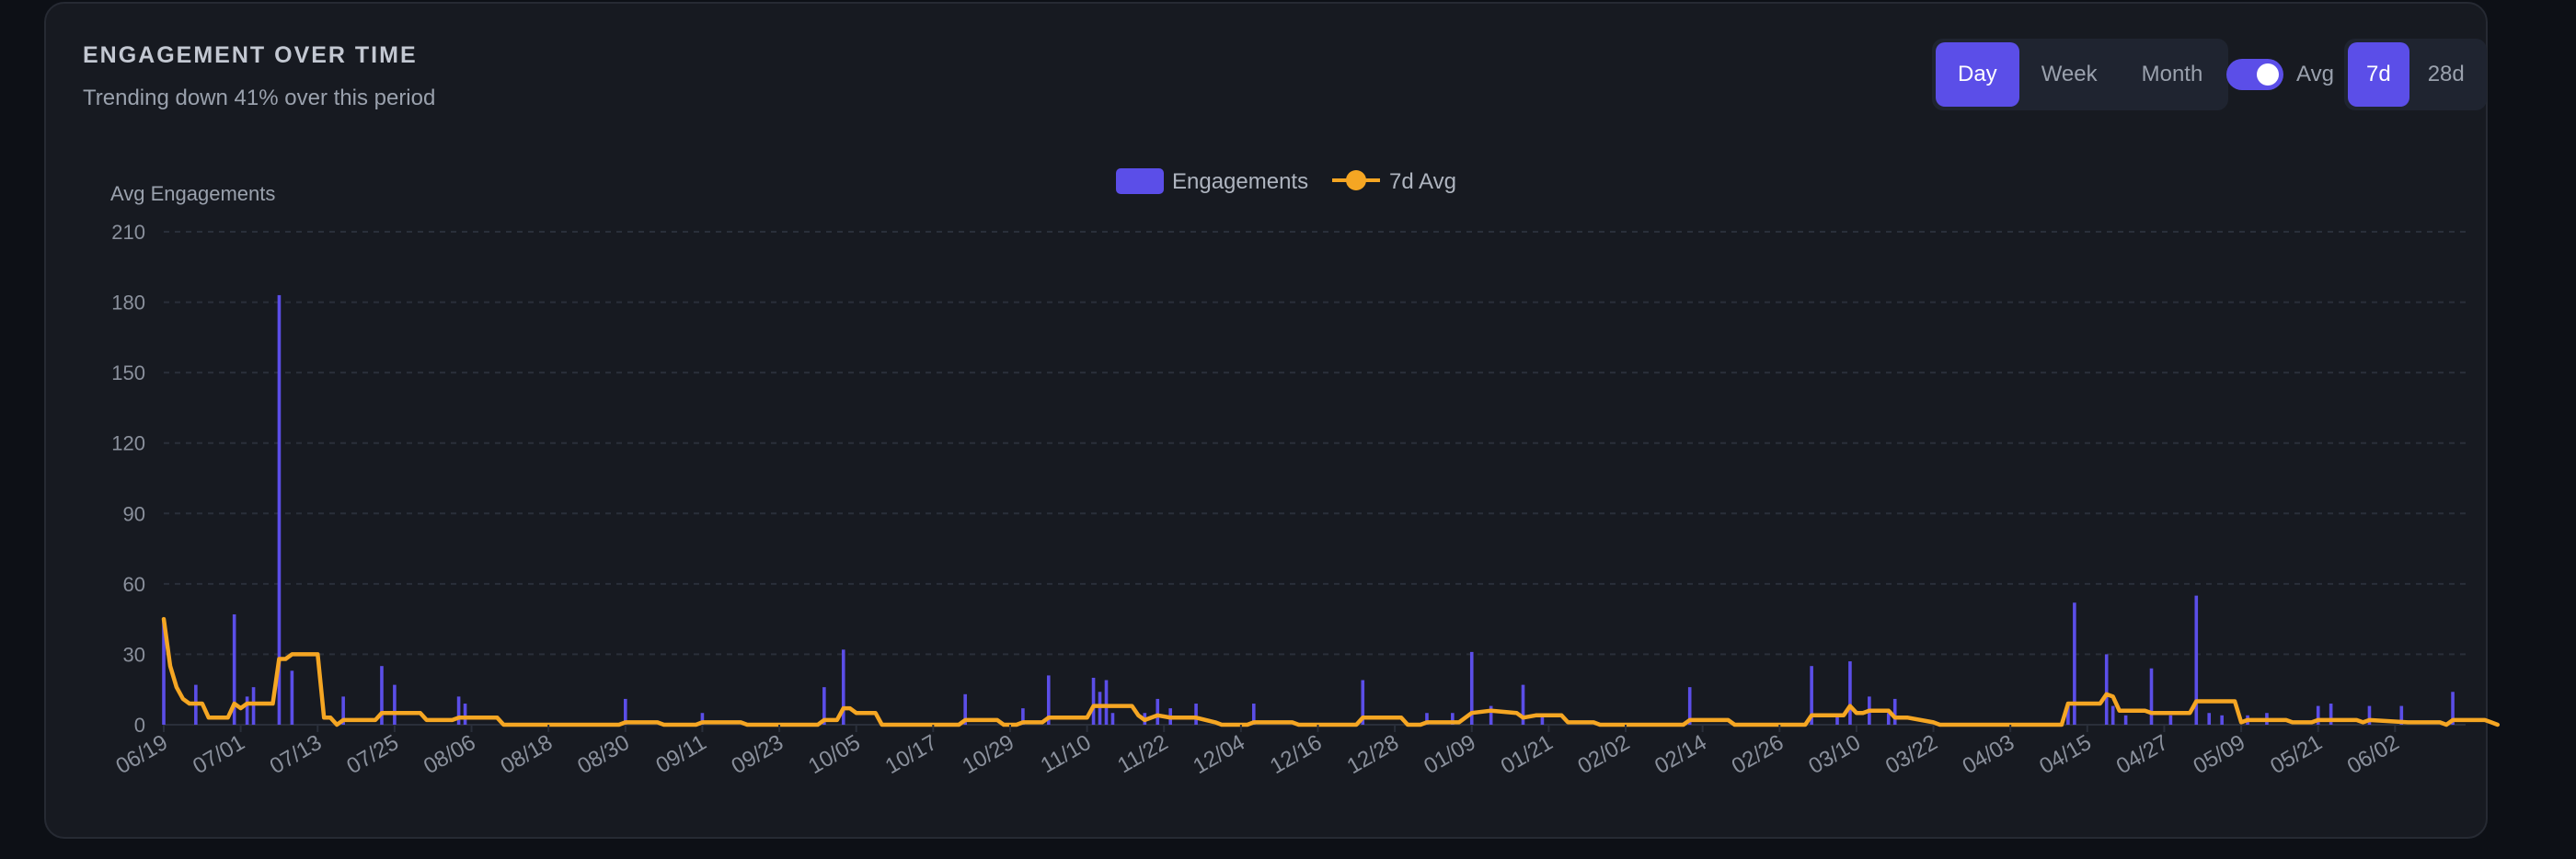 This screenshot has width=2576, height=859. Describe the element at coordinates (128, 303) in the screenshot. I see `y-tick-label: 180` at that location.